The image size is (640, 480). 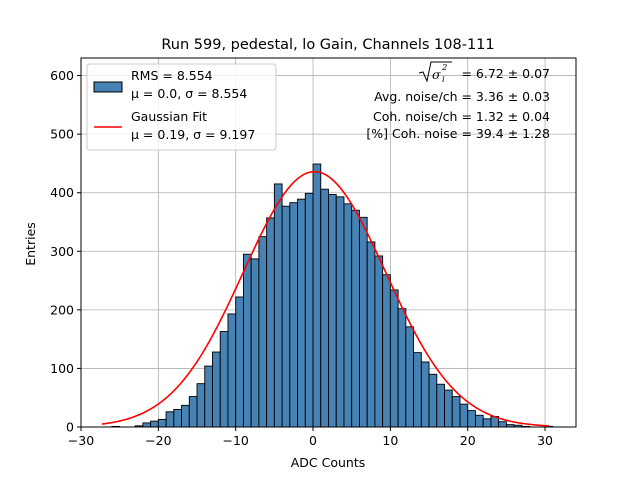 I want to click on x-tick-label: −10, so click(x=235, y=440).